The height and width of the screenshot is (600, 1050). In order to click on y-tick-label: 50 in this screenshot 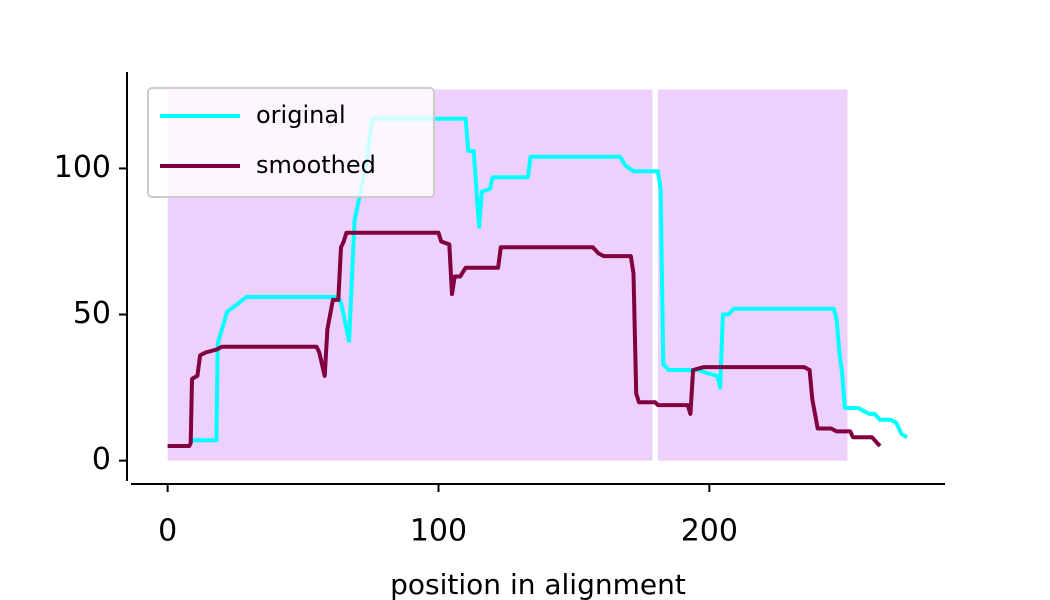, I will do `click(92, 313)`.